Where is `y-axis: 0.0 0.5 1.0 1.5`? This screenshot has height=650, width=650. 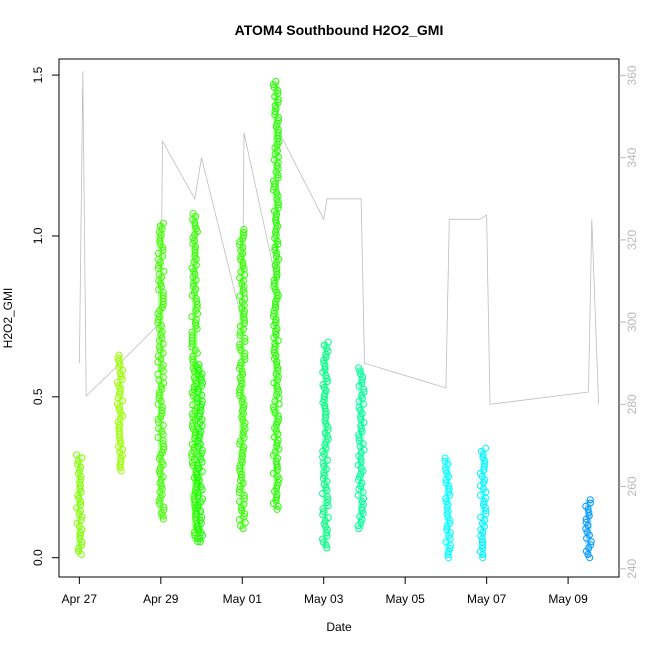 y-axis: 0.0 0.5 1.0 1.5 is located at coordinates (45, 316).